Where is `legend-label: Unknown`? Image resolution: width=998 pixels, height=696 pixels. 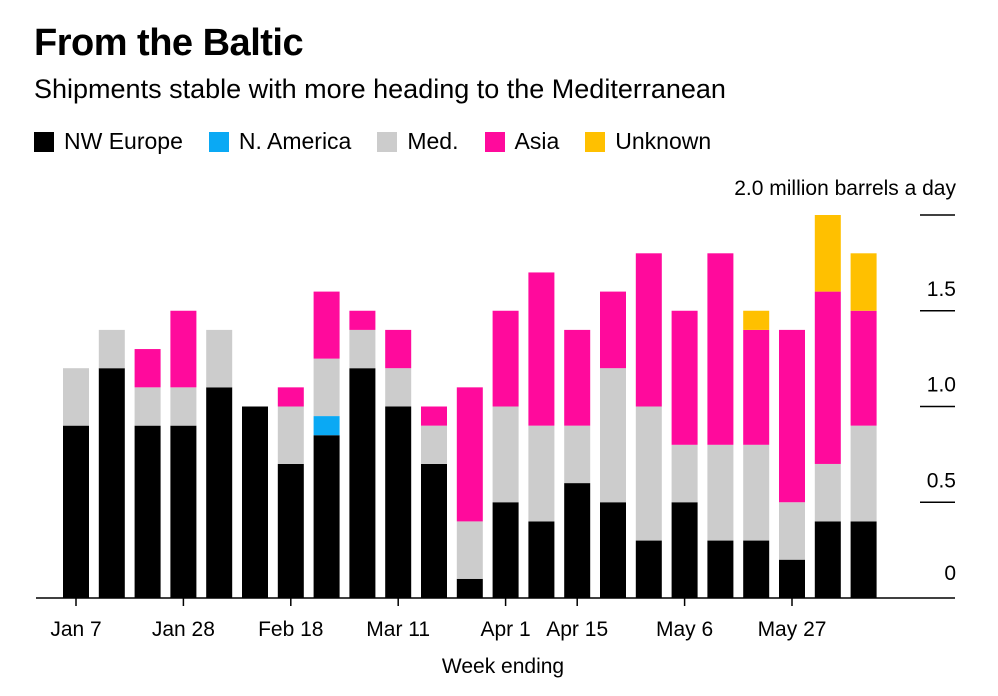
legend-label: Unknown is located at coordinates (663, 141).